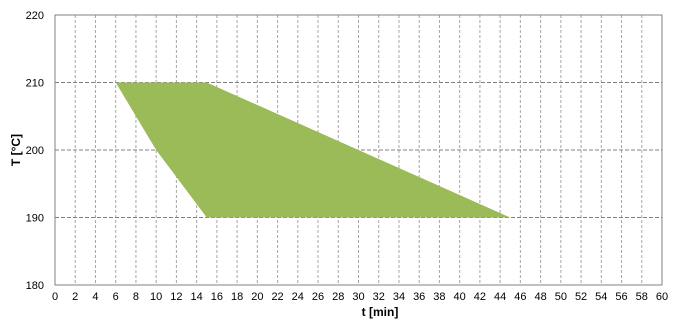 This screenshot has height=321, width=673. What do you see at coordinates (621, 297) in the screenshot?
I see `x-tick-label: 56` at bounding box center [621, 297].